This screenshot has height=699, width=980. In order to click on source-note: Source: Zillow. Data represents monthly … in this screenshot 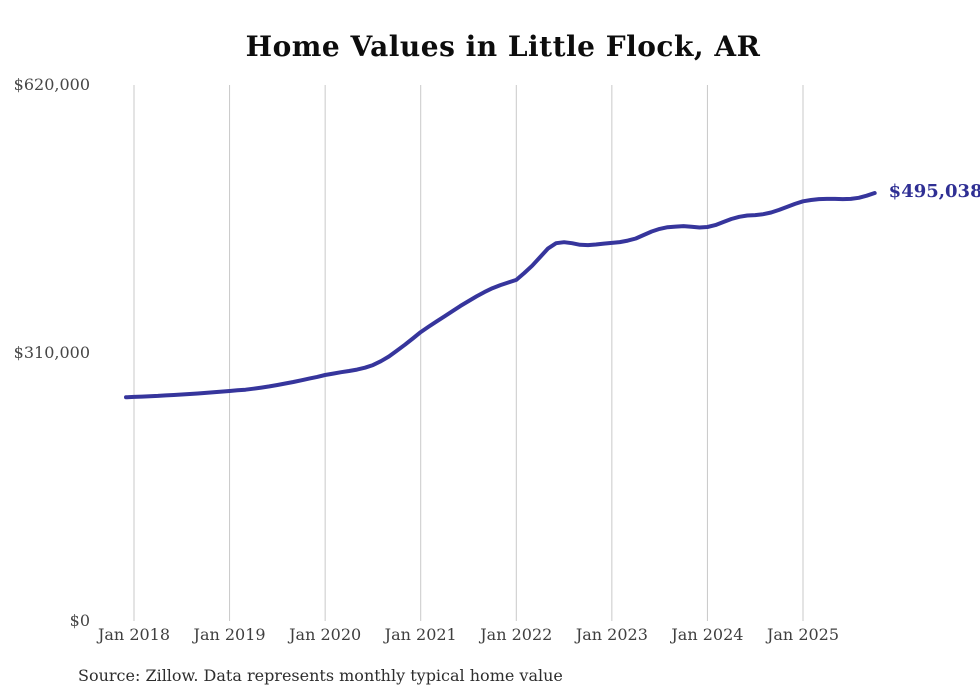, I will do `click(320, 675)`.